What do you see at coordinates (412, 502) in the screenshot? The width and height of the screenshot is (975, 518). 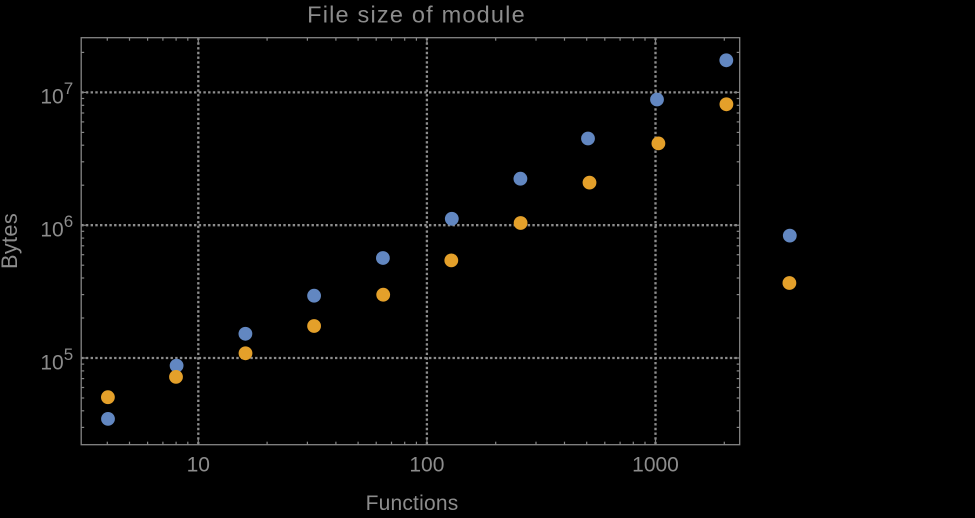 I see `svg-text: Functions` at bounding box center [412, 502].